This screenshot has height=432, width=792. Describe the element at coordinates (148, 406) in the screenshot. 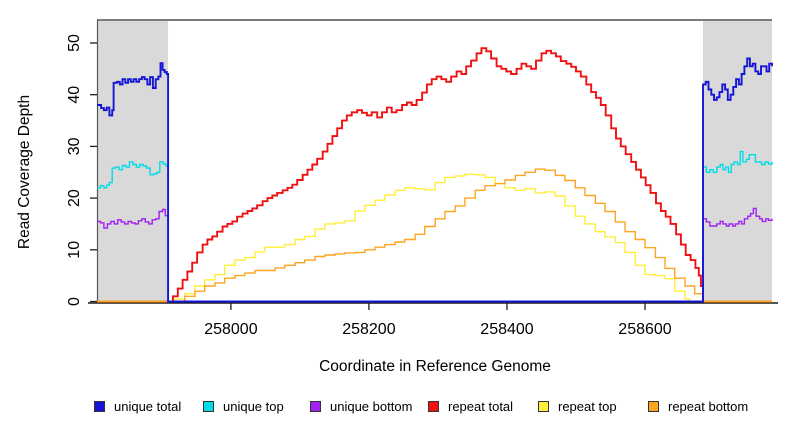

I see `legend-label: unique total` at that location.